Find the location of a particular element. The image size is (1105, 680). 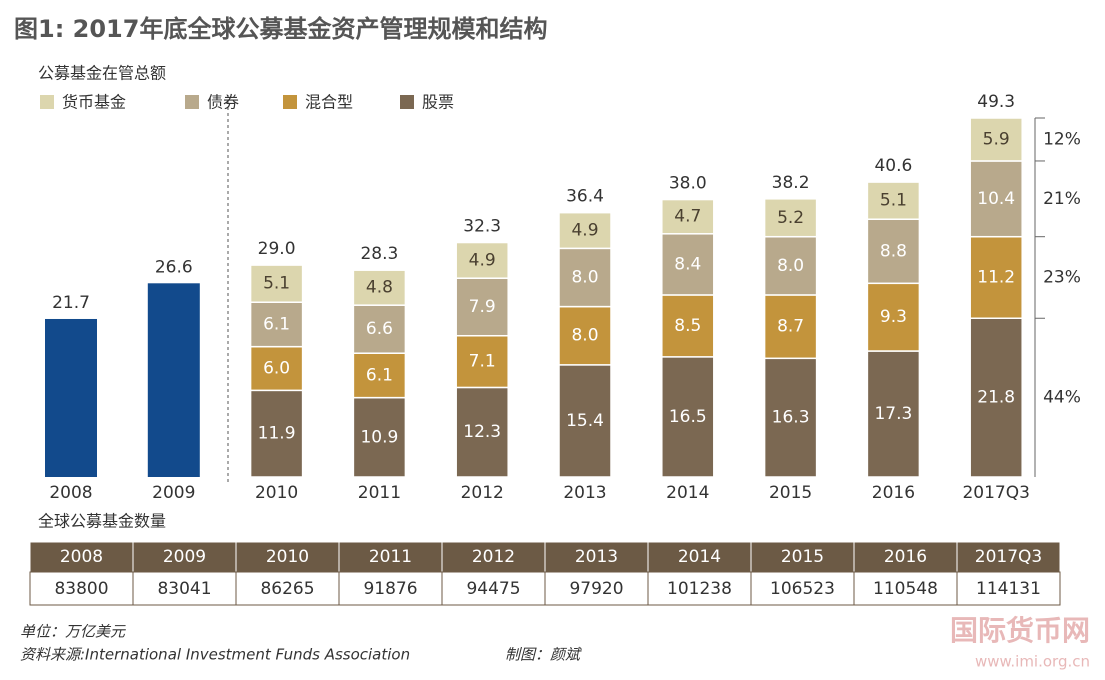

segment-label: 8.8 is located at coordinates (893, 251).